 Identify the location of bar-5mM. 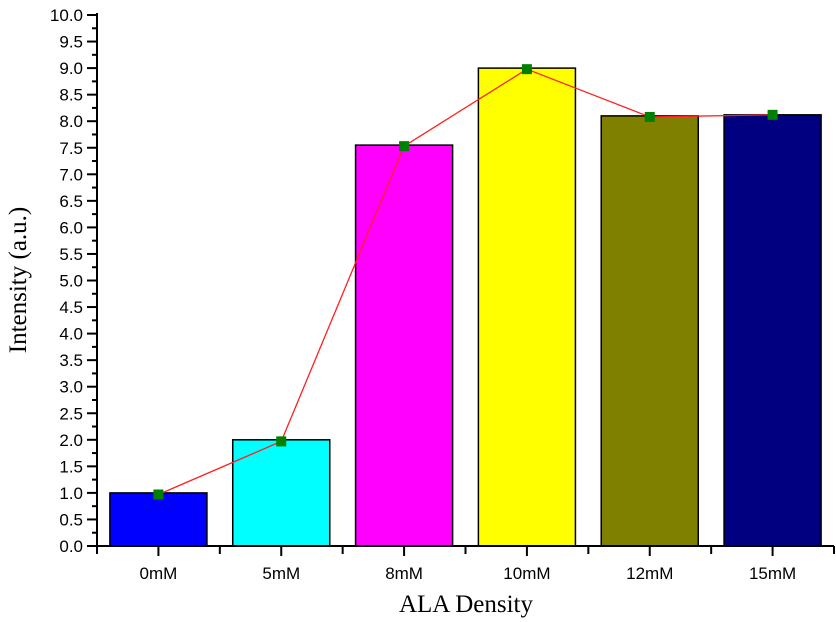
(281, 493).